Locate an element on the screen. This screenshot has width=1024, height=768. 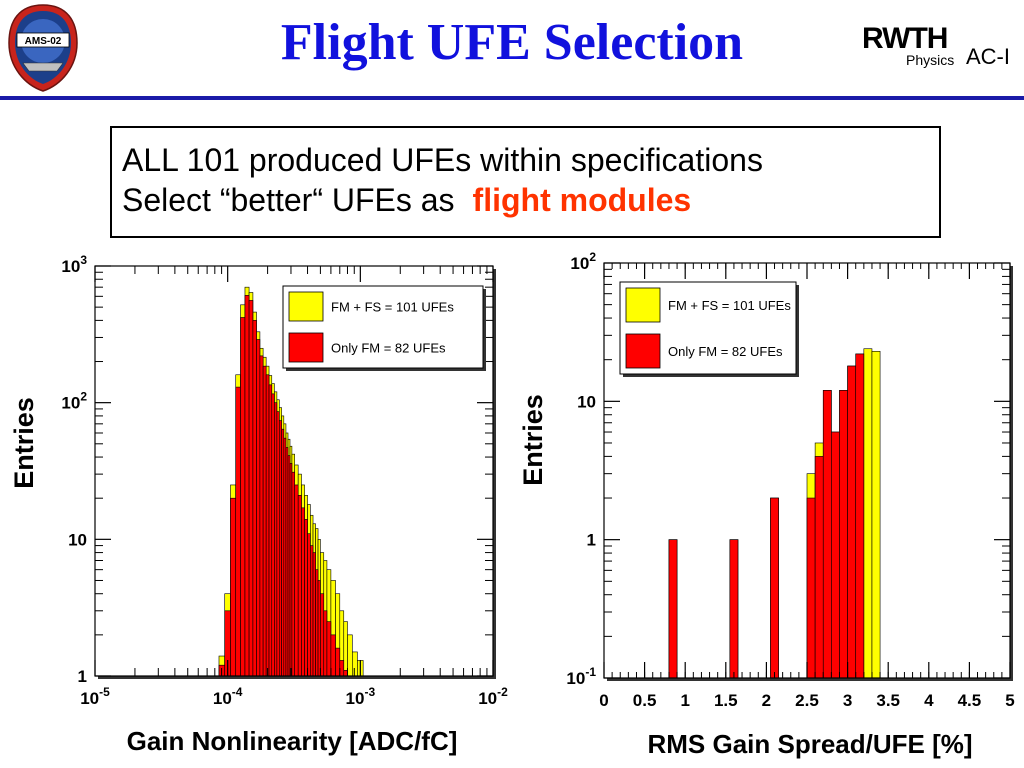
x-tick-label-3-base: 10 is located at coordinates (487, 698).